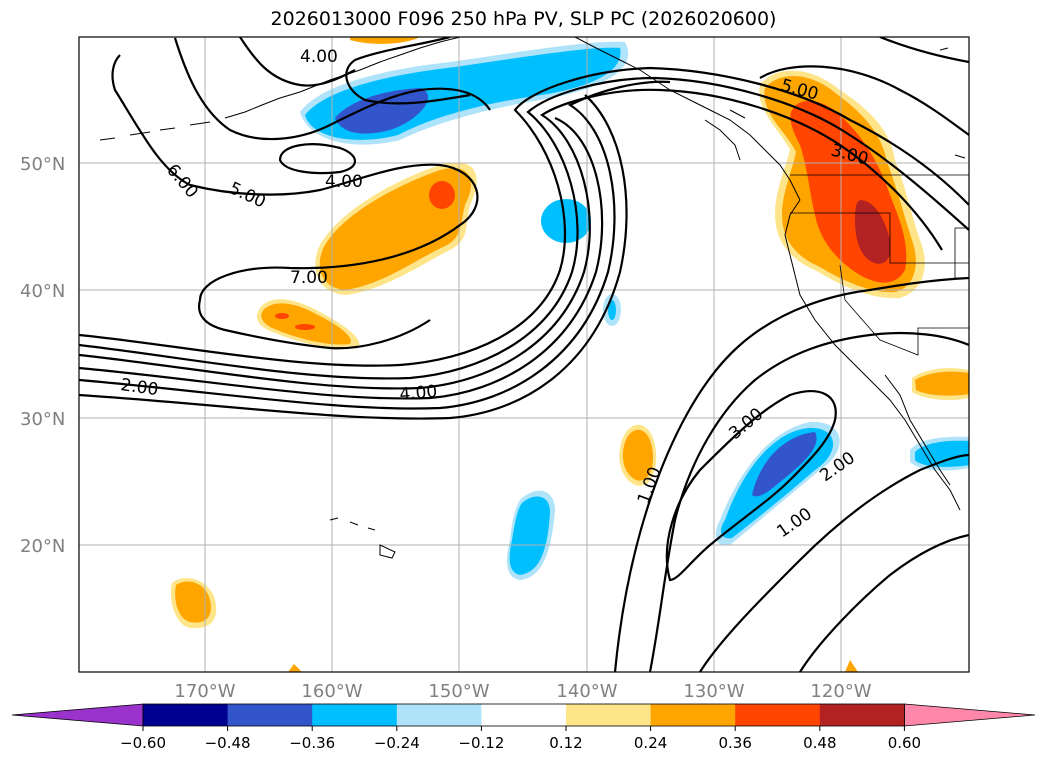  I want to click on pv-positive-bottom, so click(573, 666).